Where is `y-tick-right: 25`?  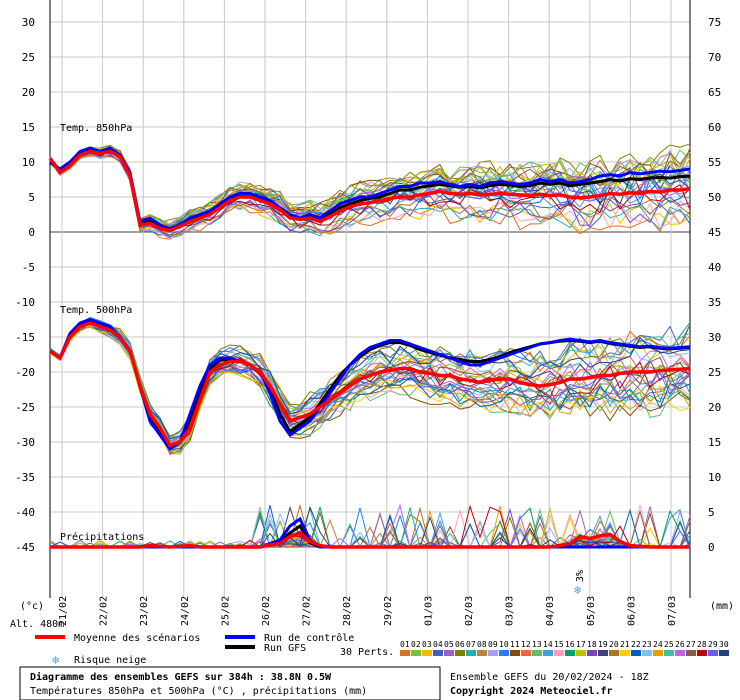
y-tick-right: 25 is located at coordinates (714, 372).